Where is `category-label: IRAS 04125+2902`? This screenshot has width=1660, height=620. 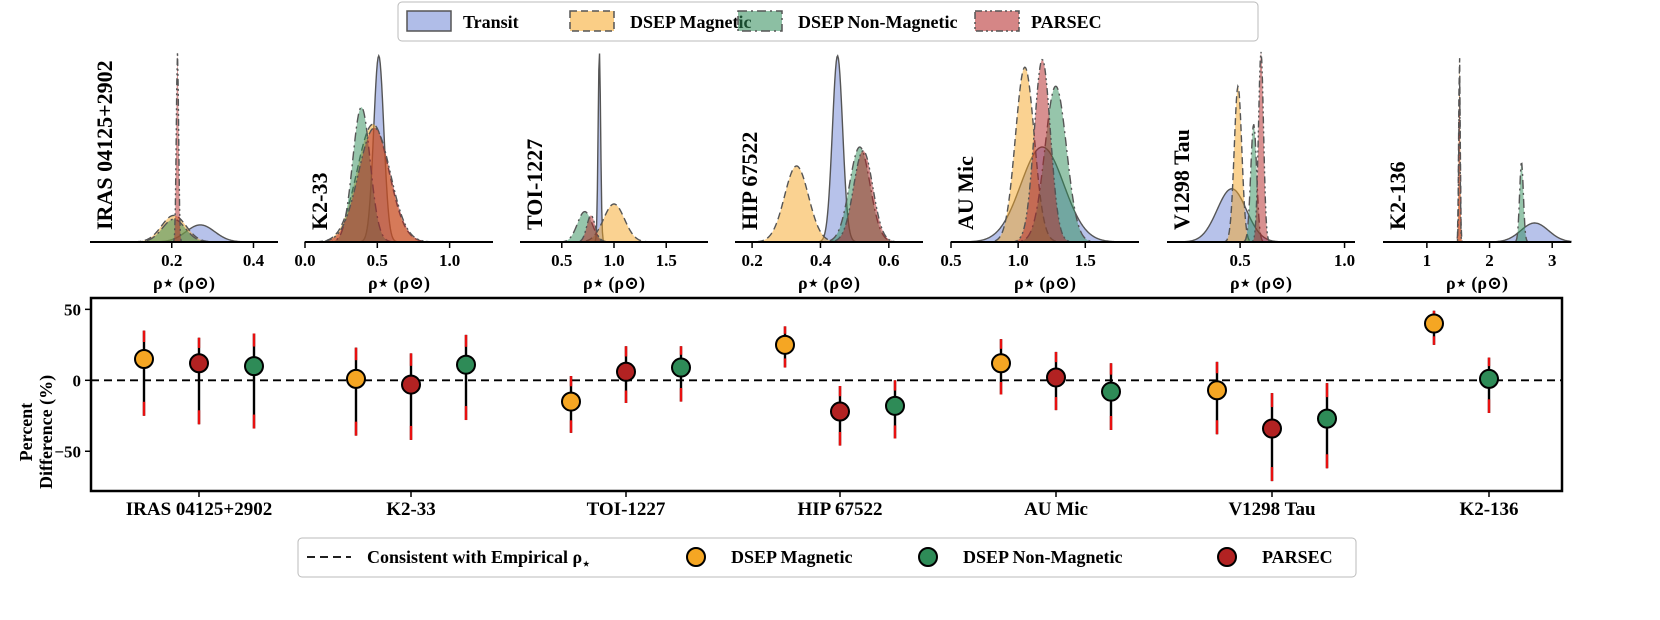
category-label: IRAS 04125+2902 is located at coordinates (199, 509).